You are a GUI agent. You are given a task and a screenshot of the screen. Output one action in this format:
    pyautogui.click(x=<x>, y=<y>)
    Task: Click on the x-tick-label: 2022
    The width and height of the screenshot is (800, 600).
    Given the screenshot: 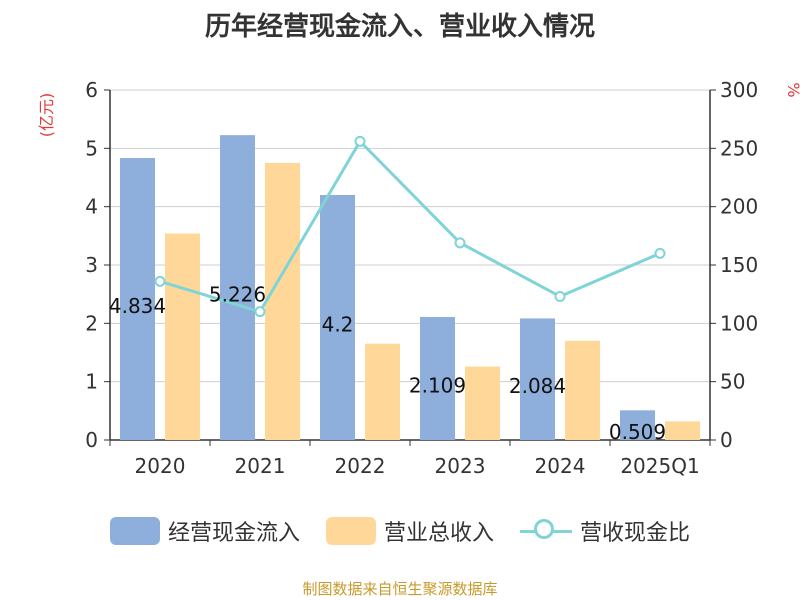 What is the action you would take?
    pyautogui.click(x=360, y=466)
    